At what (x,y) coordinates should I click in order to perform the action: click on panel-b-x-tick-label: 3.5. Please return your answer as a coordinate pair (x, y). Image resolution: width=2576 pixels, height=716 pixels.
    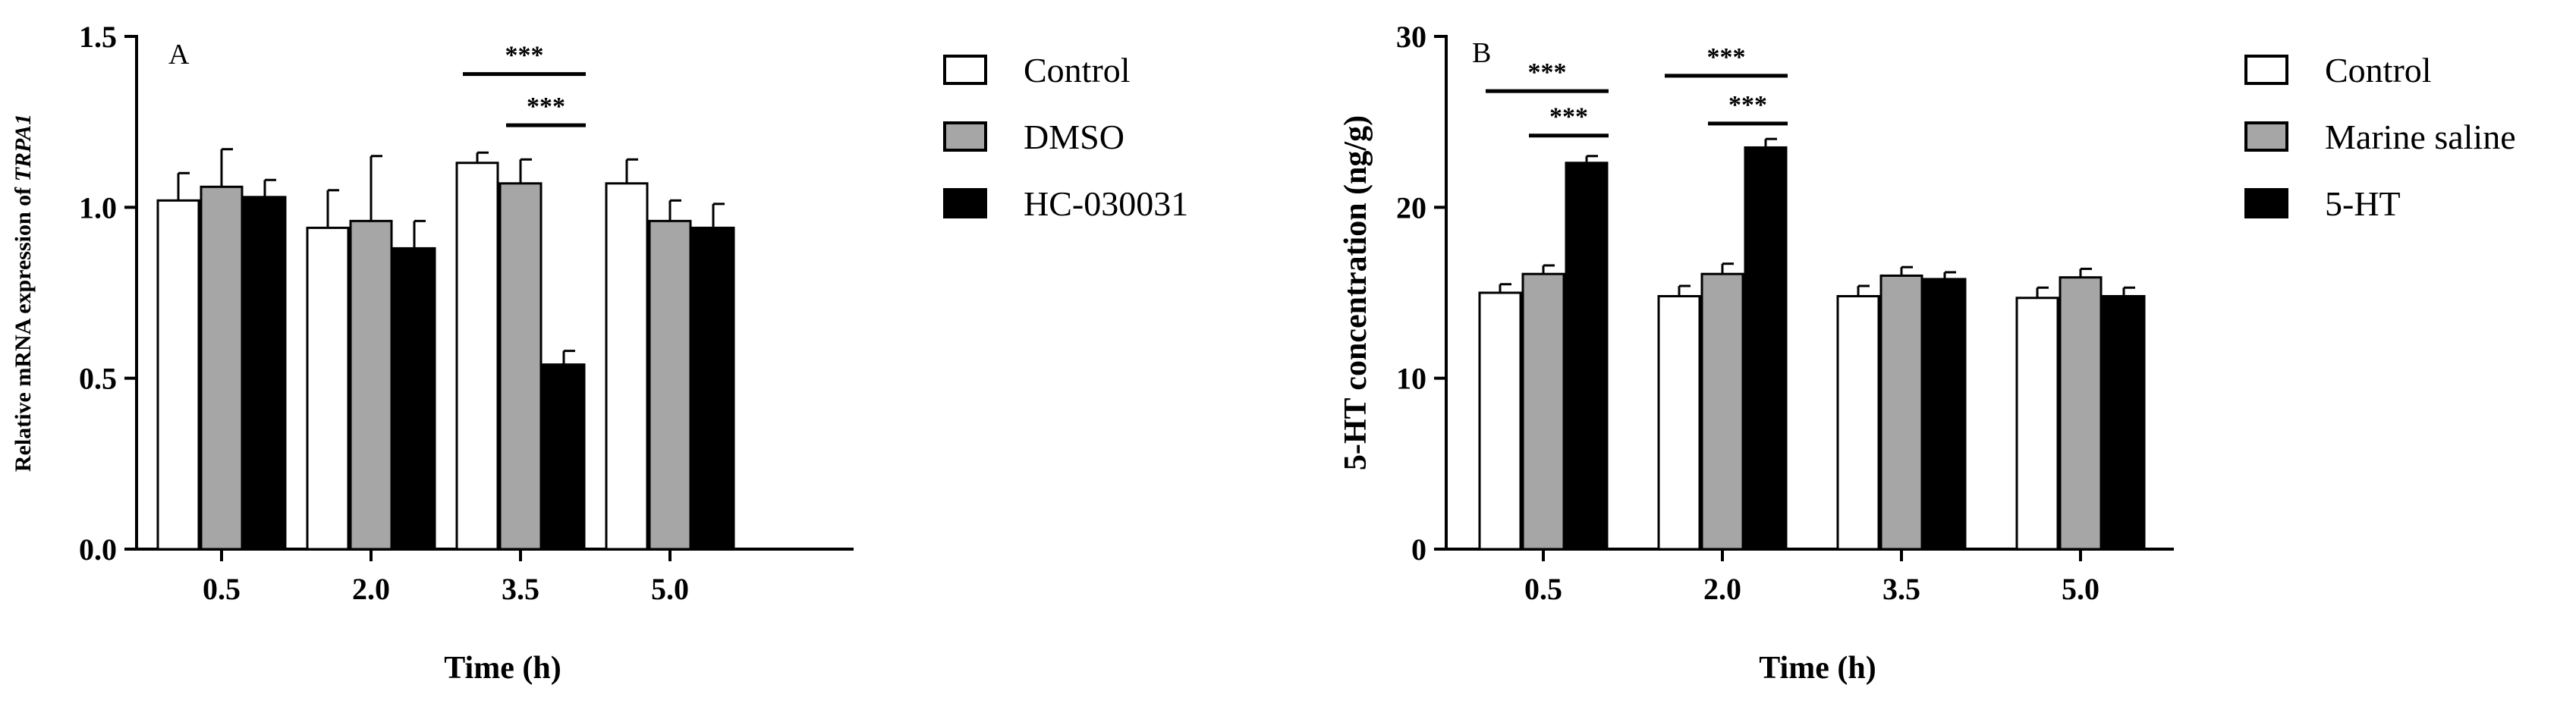
    Looking at the image, I should click on (1901, 589).